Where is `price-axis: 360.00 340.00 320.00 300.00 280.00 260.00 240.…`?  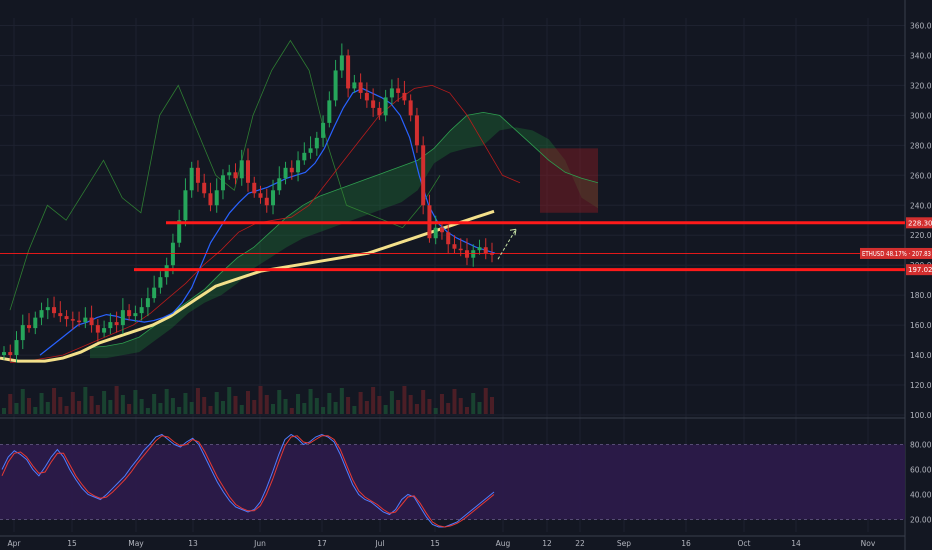 price-axis: 360.00 340.00 320.00 300.00 280.00 260.00 240.… is located at coordinates (921, 220).